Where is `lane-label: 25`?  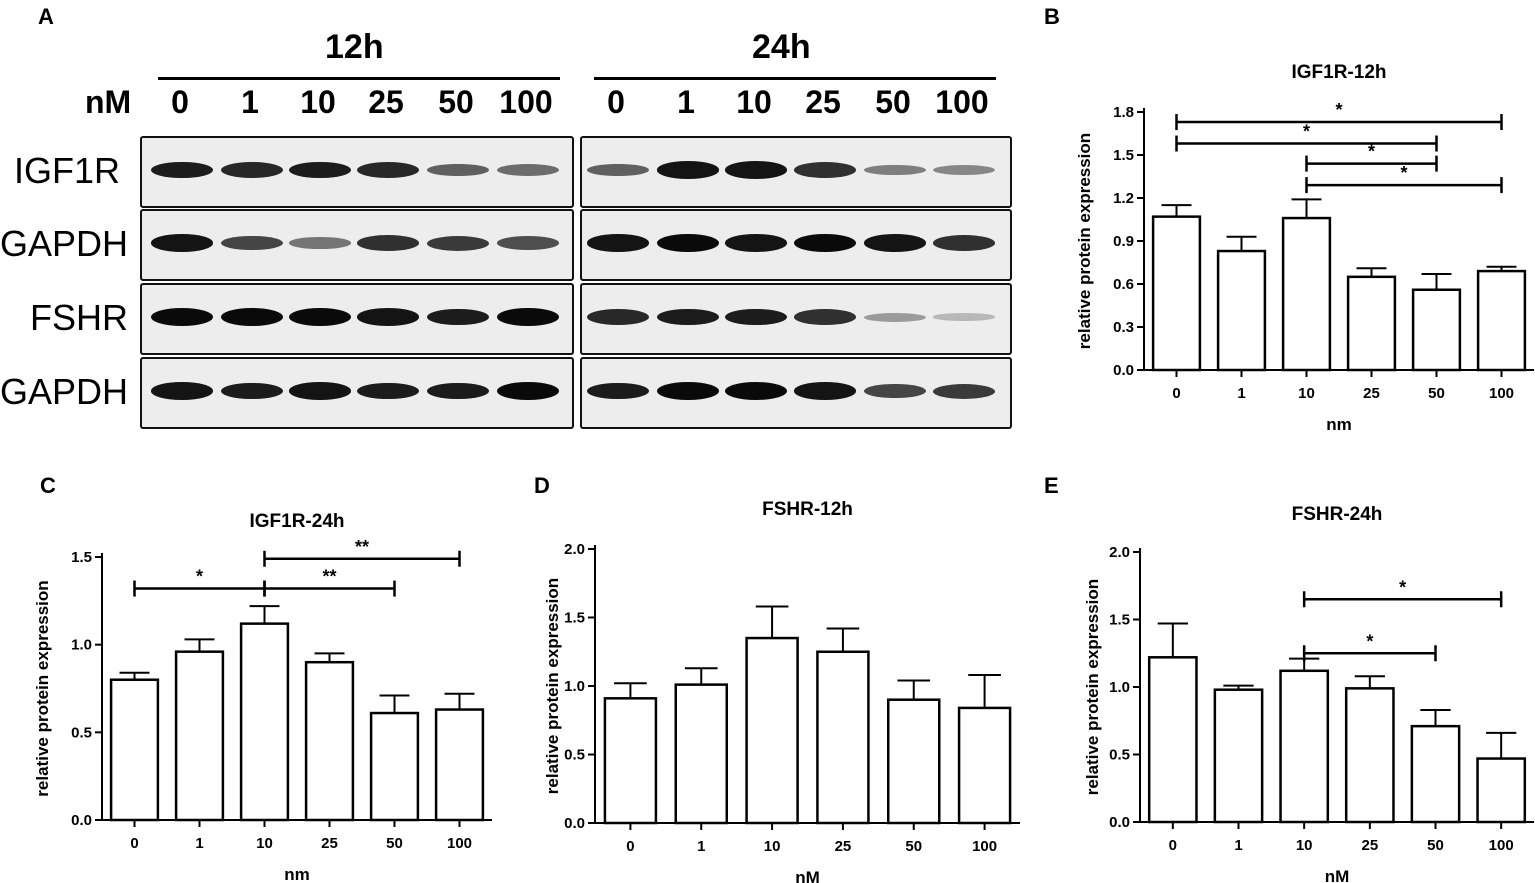
lane-label: 25 is located at coordinates (823, 102).